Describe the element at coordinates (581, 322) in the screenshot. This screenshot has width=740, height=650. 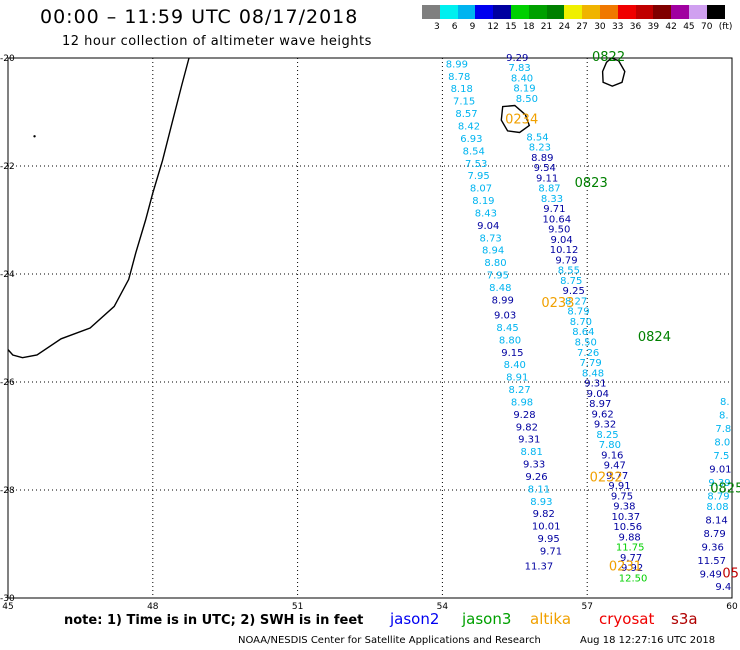
I see `wave-height-value: 8.70` at that location.